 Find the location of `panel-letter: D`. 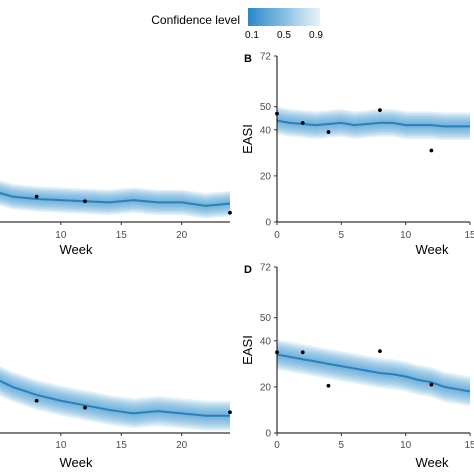

panel-letter: D is located at coordinates (248, 270).